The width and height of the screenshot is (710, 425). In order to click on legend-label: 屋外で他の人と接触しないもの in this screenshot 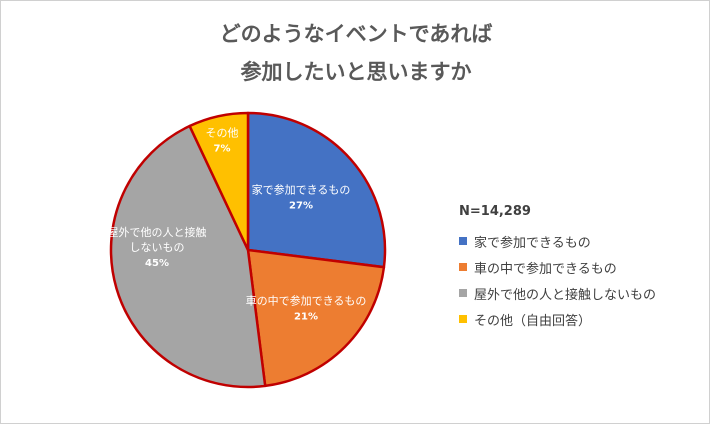, I will do `click(565, 295)`.